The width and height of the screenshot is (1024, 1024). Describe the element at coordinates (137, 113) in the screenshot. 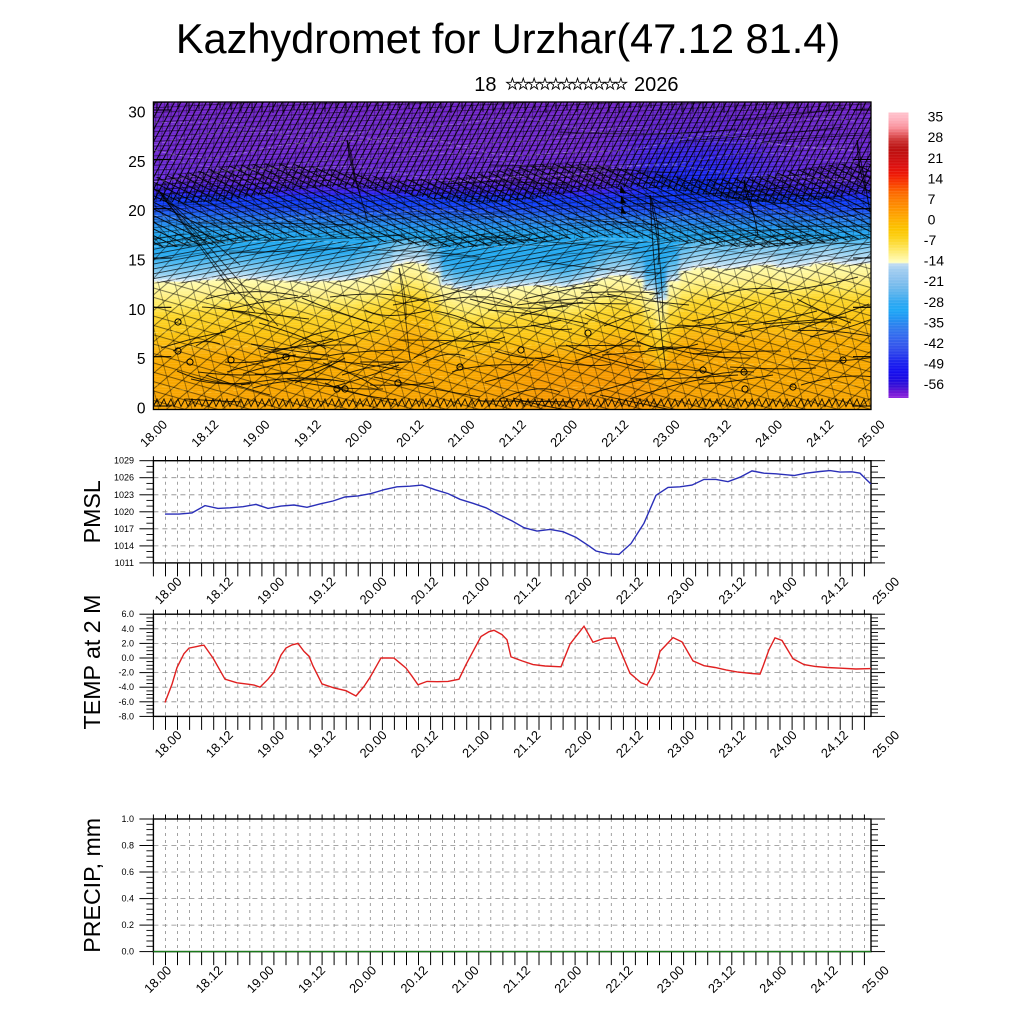

I see `svg-text: 30` at that location.